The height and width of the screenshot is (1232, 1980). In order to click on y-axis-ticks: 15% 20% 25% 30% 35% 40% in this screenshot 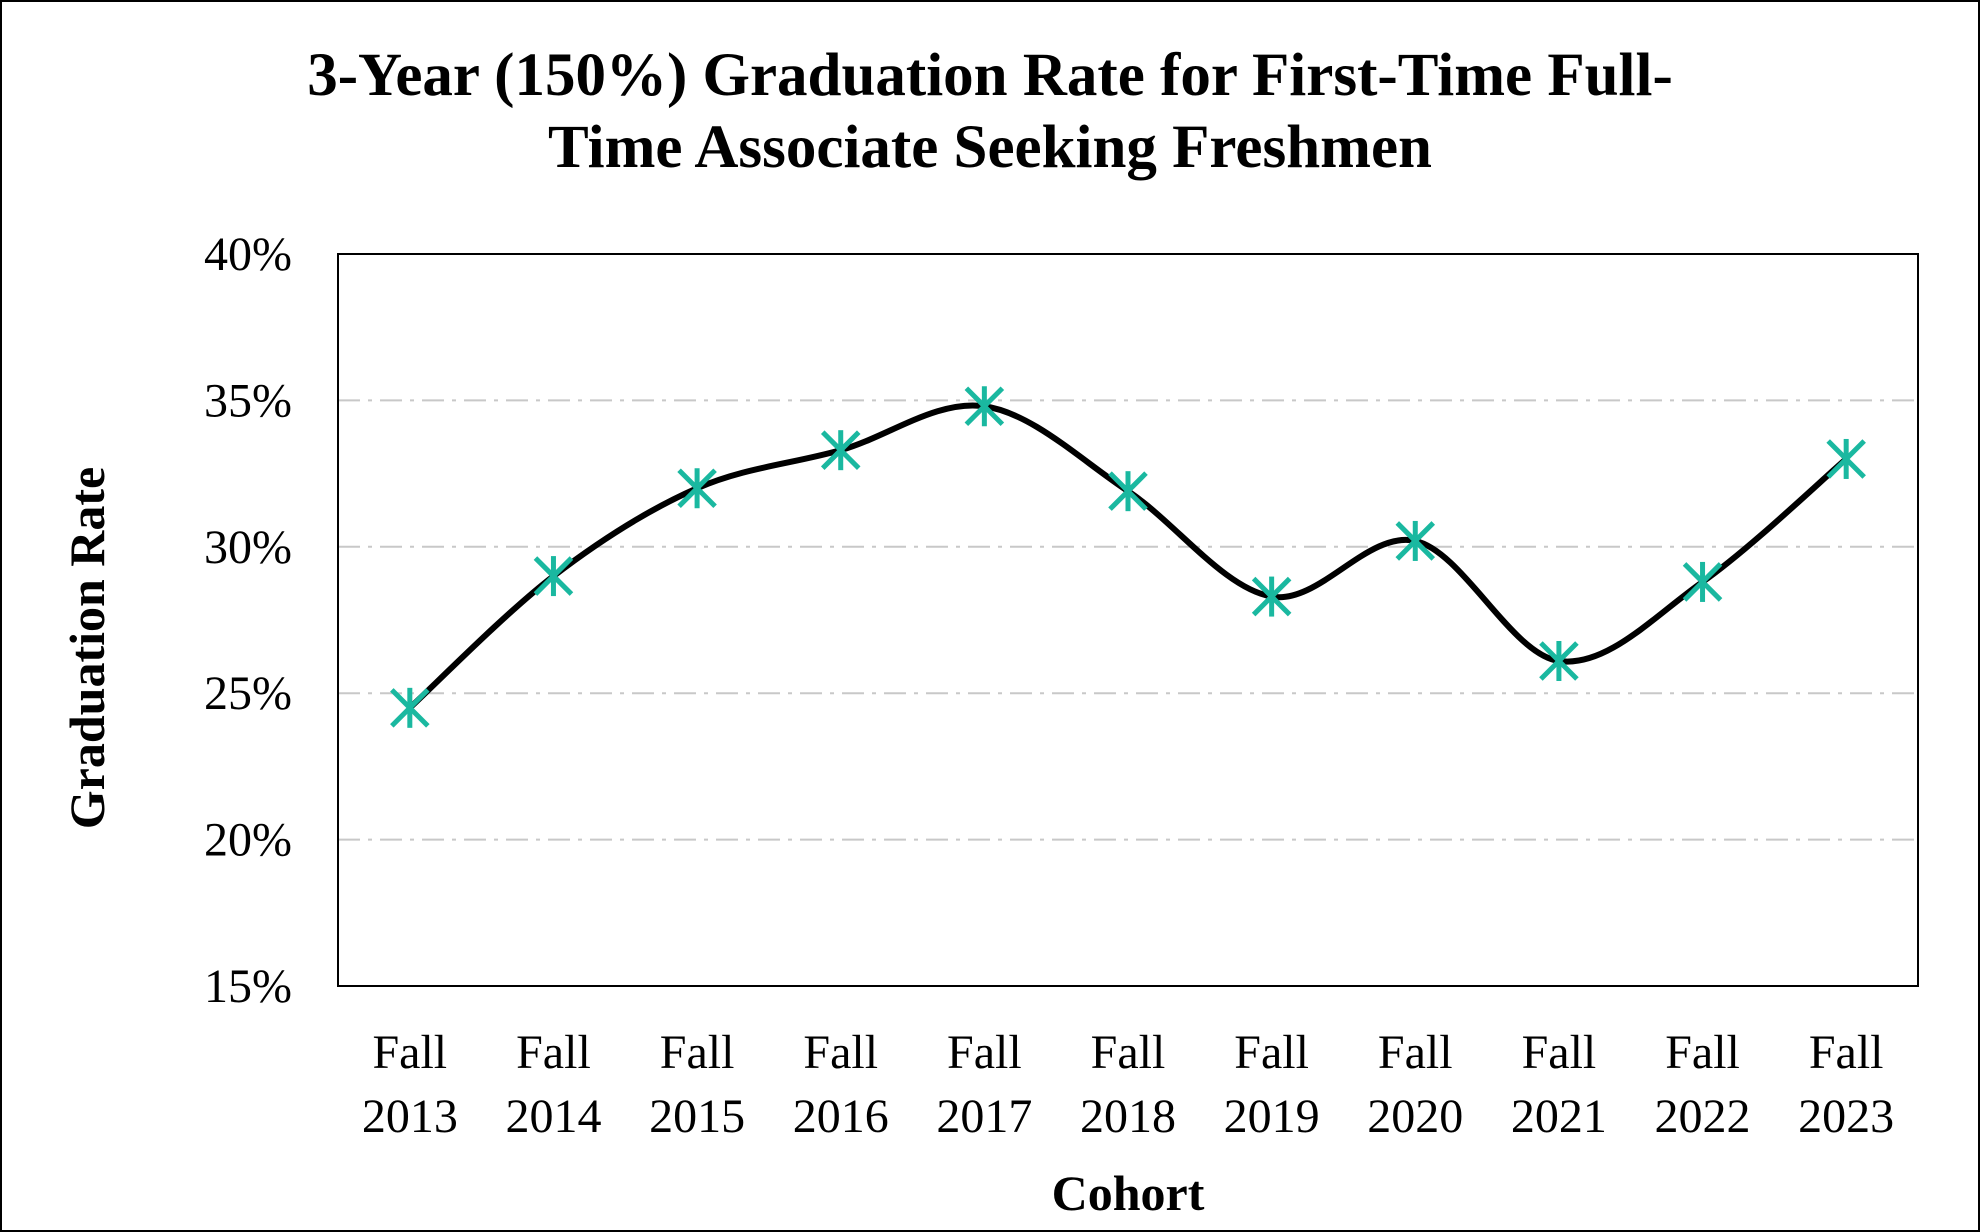, I will do `click(248, 620)`.